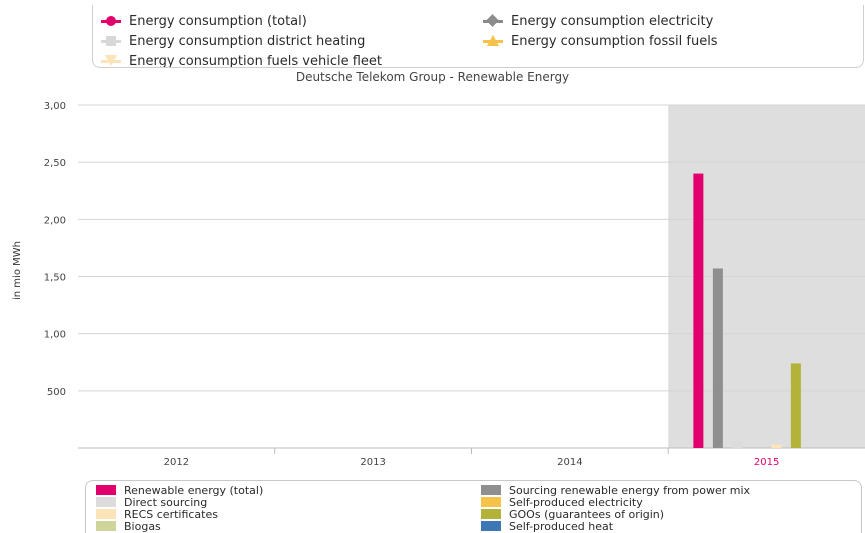  What do you see at coordinates (111, 21) in the screenshot?
I see `circle-line-marker-icon` at bounding box center [111, 21].